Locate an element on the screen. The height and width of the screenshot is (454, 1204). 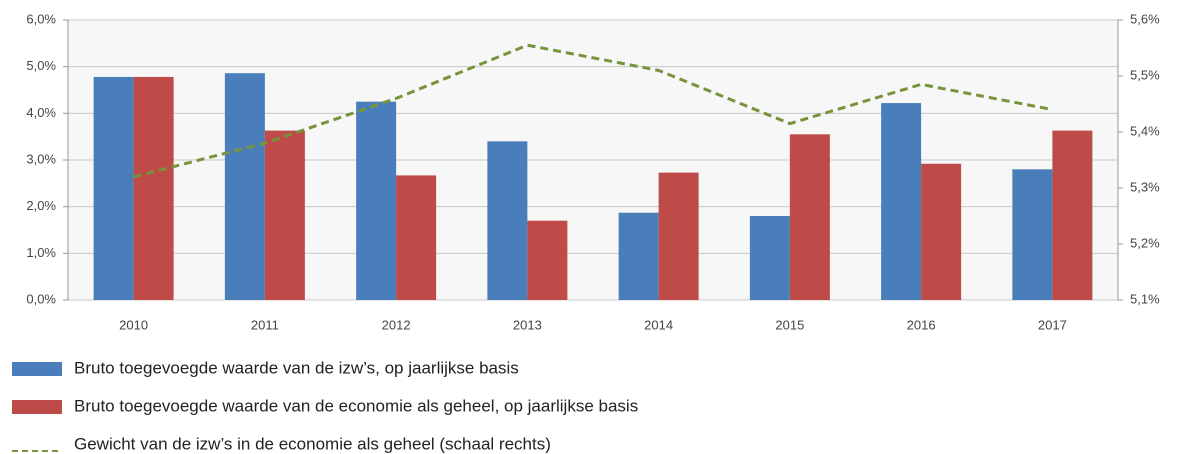
y2-tick-label: 5,5% is located at coordinates (1145, 74).